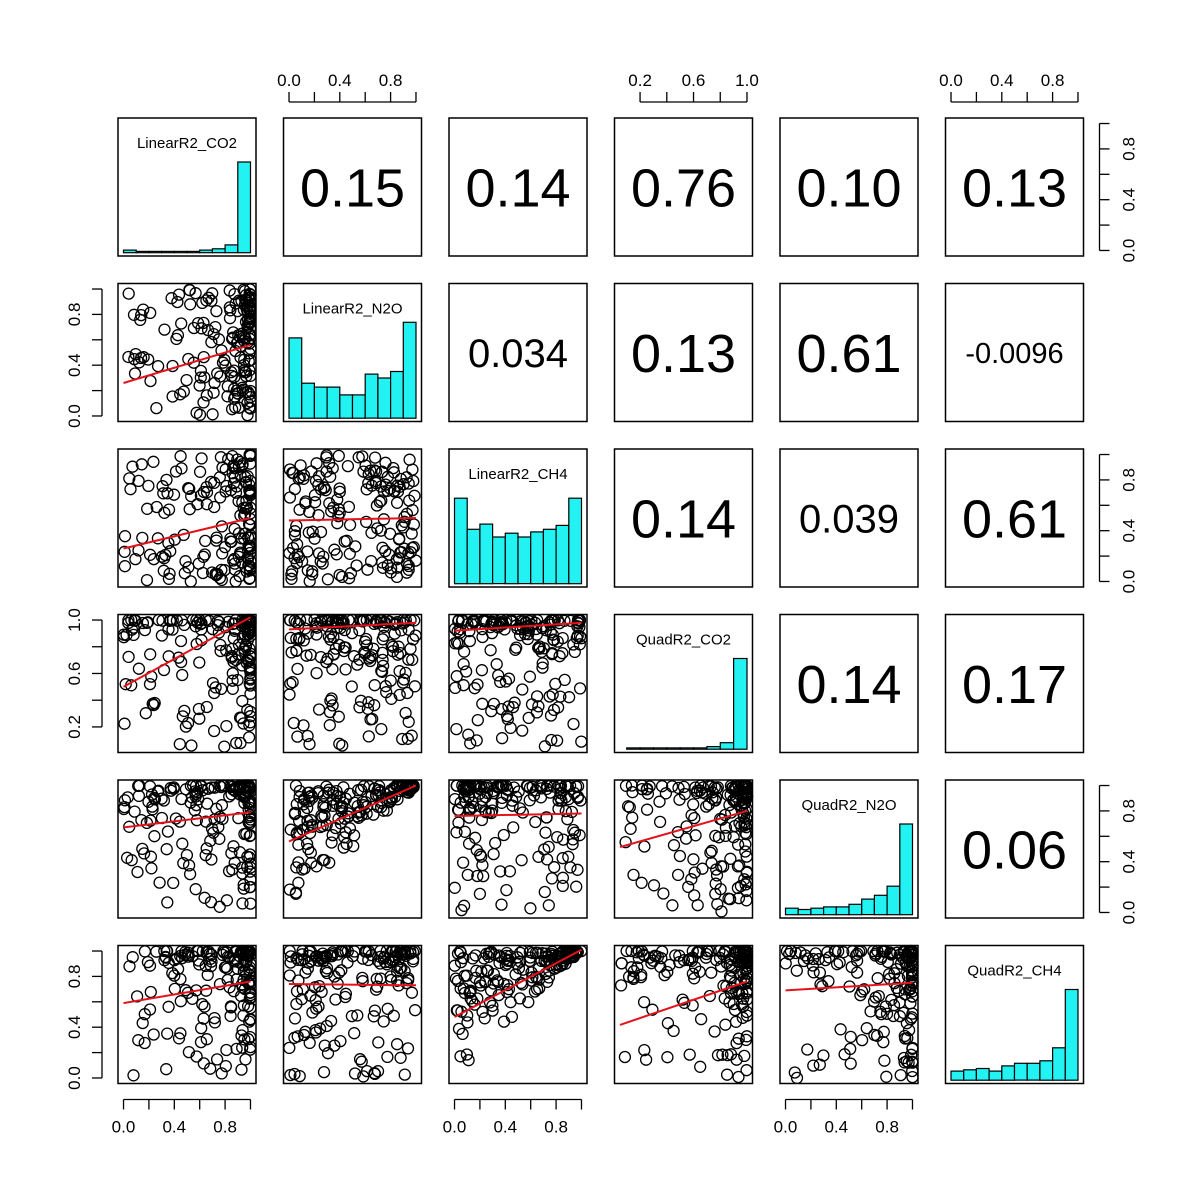 This screenshot has height=1200, width=1200. What do you see at coordinates (1118, 854) in the screenshot?
I see `axis-right-4: 0.0 0.4 0.8` at bounding box center [1118, 854].